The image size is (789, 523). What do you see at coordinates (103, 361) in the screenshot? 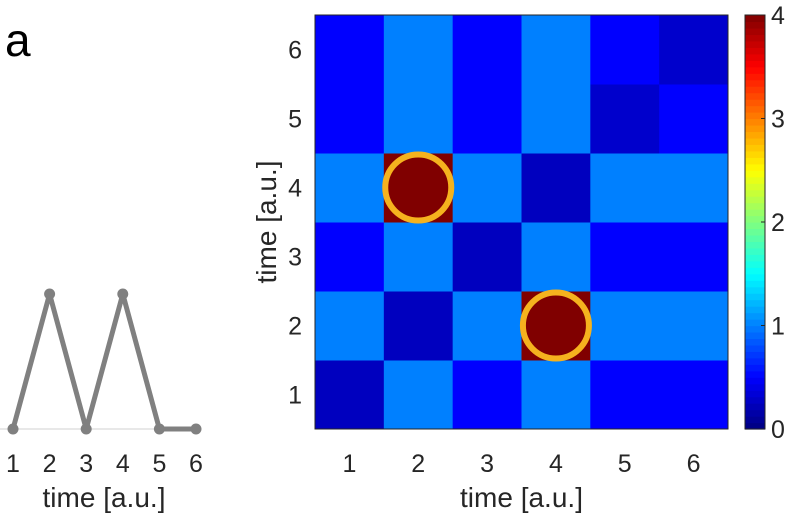
I see `series-line` at bounding box center [103, 361].